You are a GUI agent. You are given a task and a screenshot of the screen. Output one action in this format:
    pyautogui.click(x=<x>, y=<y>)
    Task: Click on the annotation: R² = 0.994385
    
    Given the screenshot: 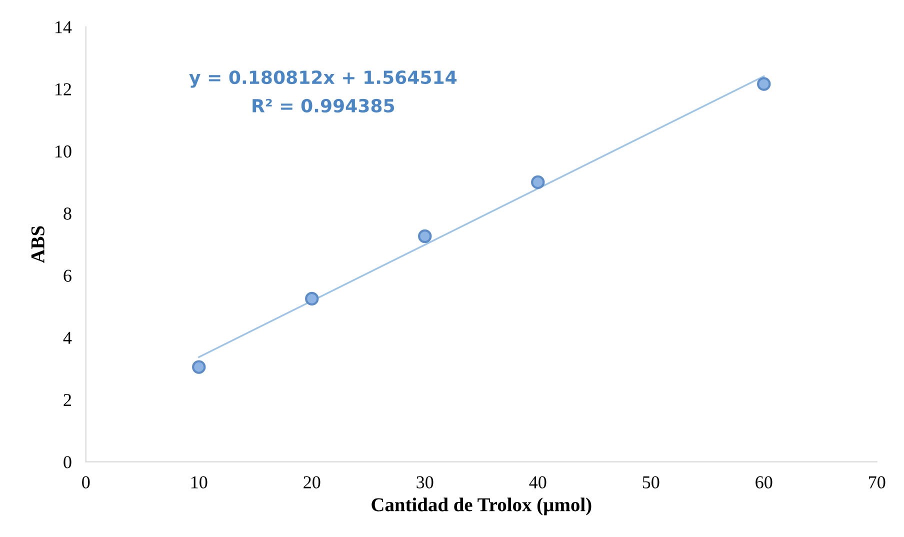 What is the action you would take?
    pyautogui.click(x=323, y=105)
    